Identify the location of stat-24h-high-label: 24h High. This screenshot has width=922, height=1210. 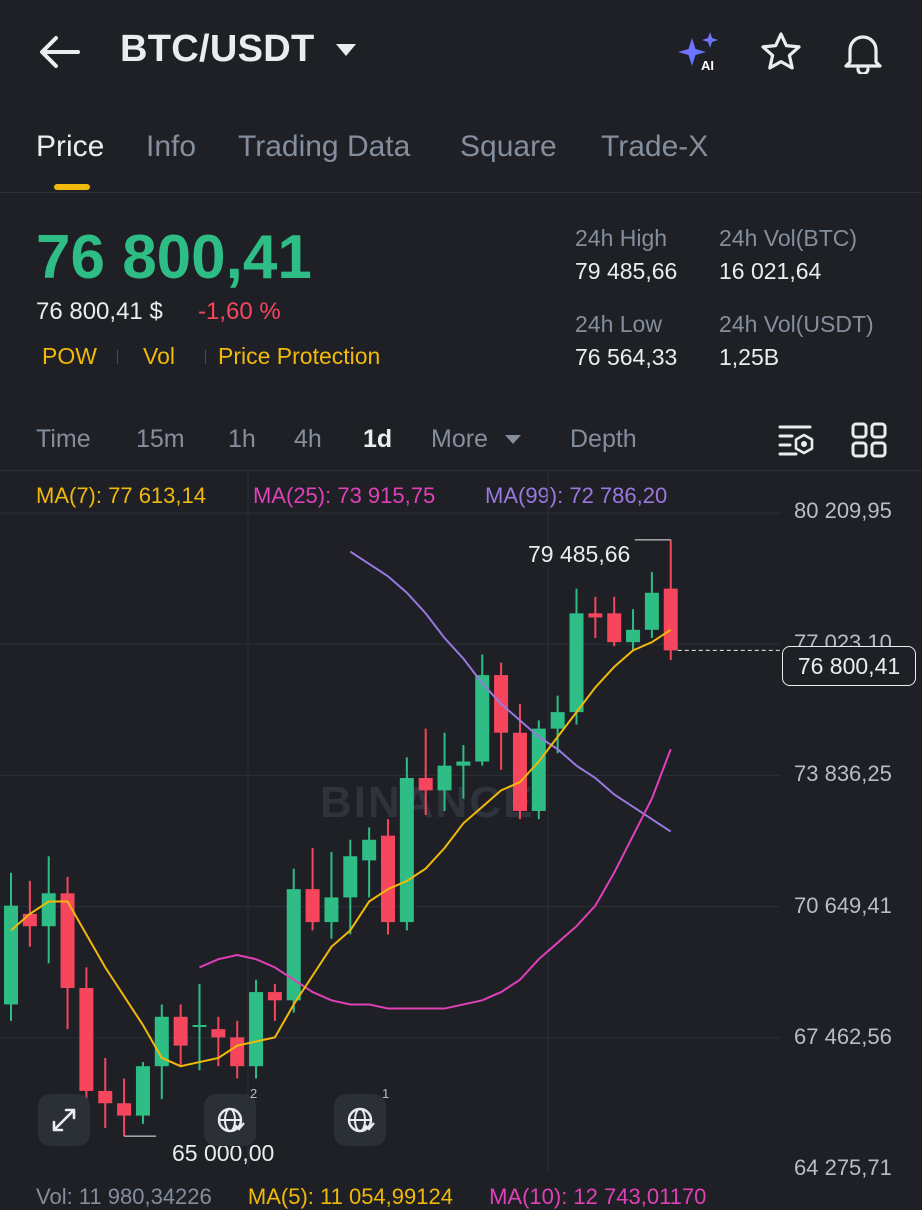
(621, 238).